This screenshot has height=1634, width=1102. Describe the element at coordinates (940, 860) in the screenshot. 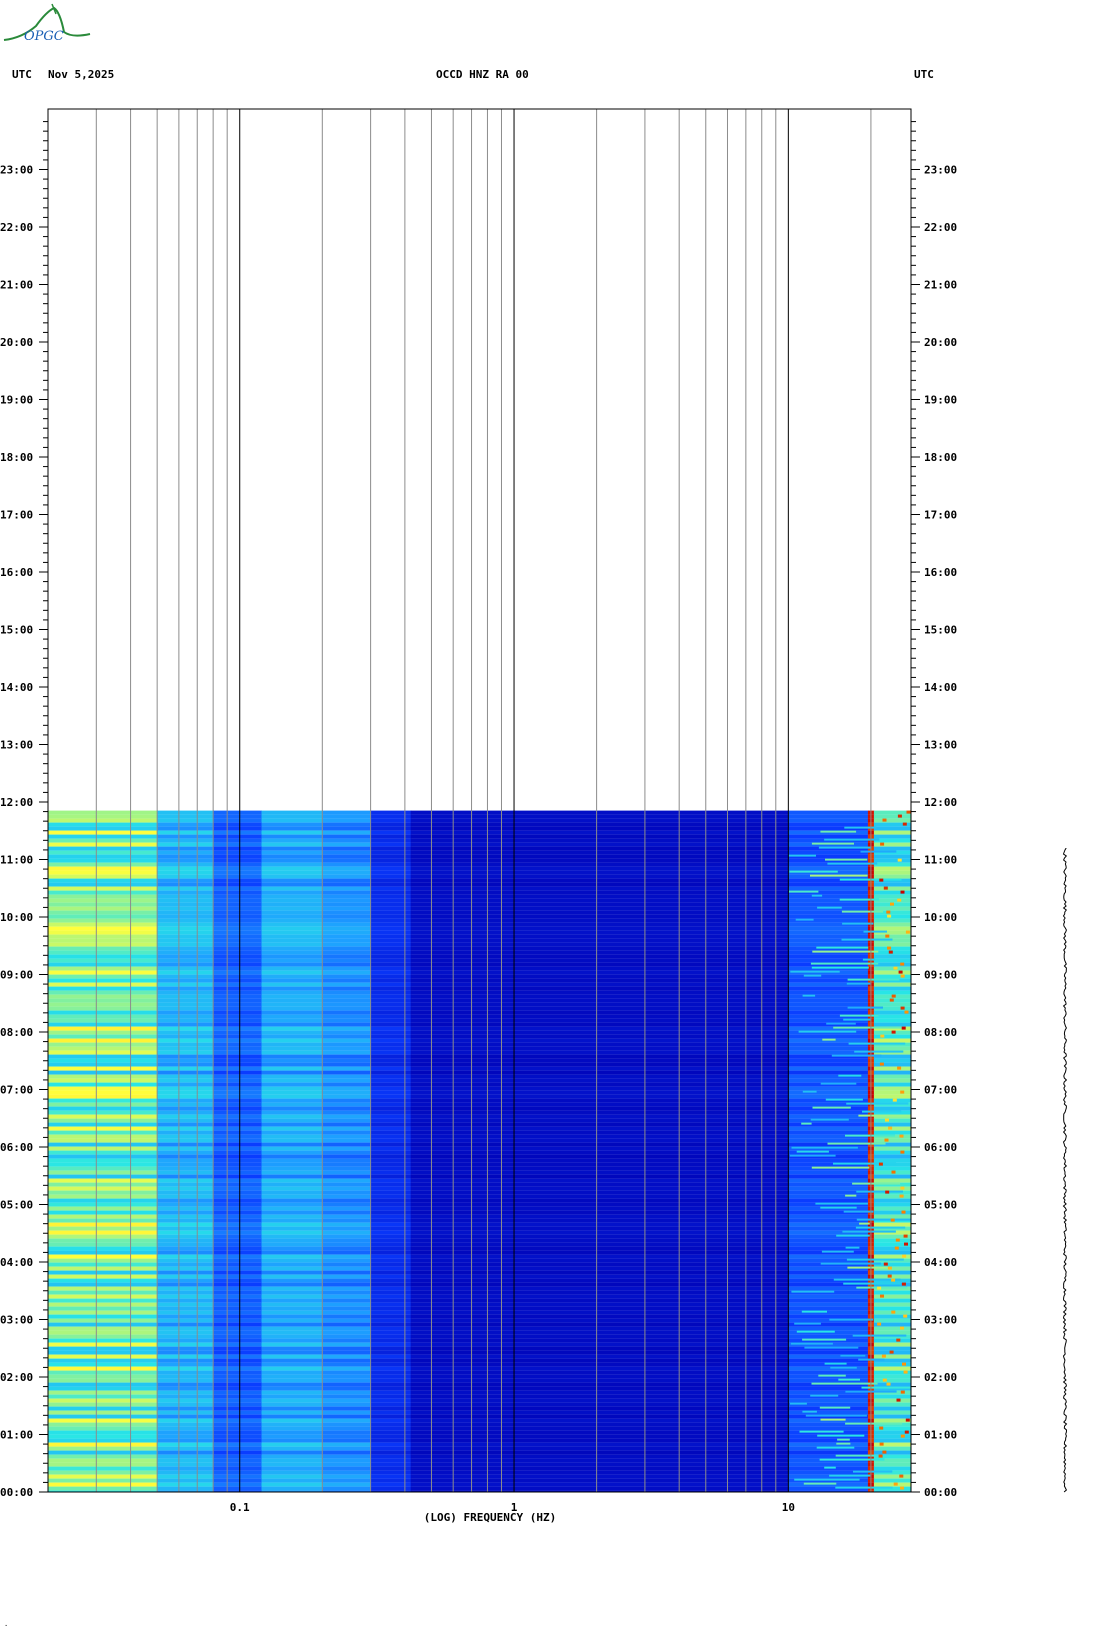

I see `y-tick-label-right: 11:00` at that location.